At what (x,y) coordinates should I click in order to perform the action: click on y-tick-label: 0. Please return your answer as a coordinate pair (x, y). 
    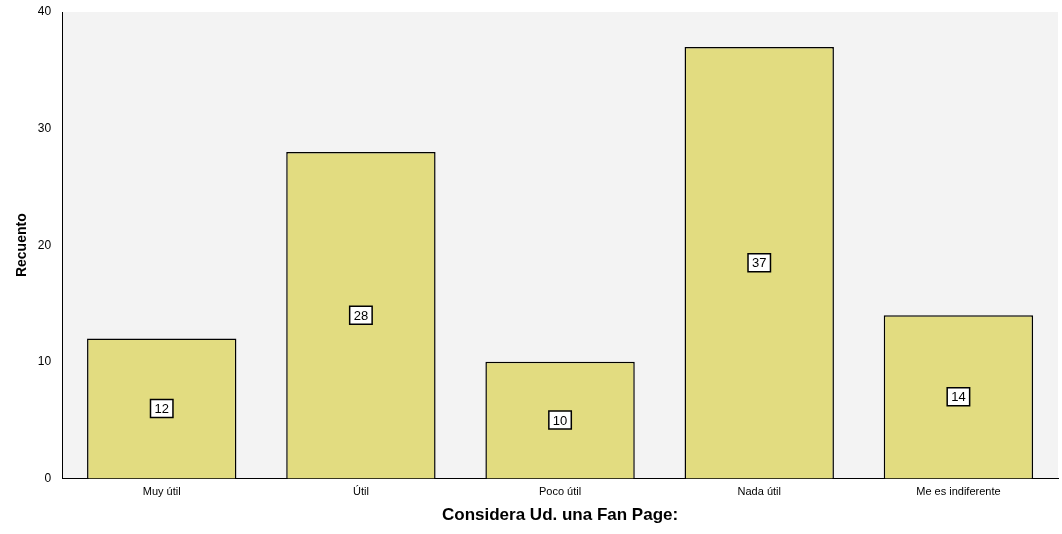
    Looking at the image, I should click on (48, 477).